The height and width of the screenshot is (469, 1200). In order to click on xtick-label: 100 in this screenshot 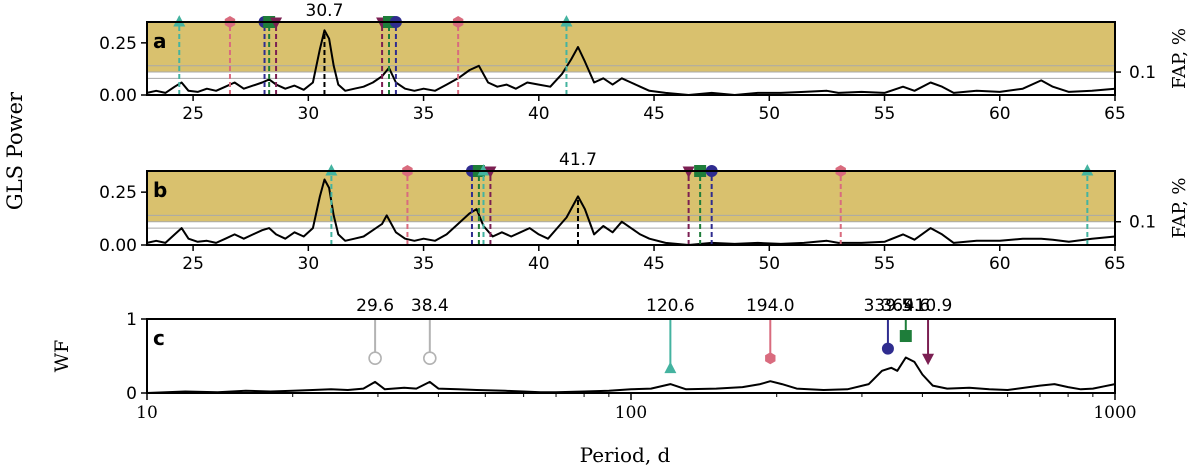, I will do `click(631, 413)`.